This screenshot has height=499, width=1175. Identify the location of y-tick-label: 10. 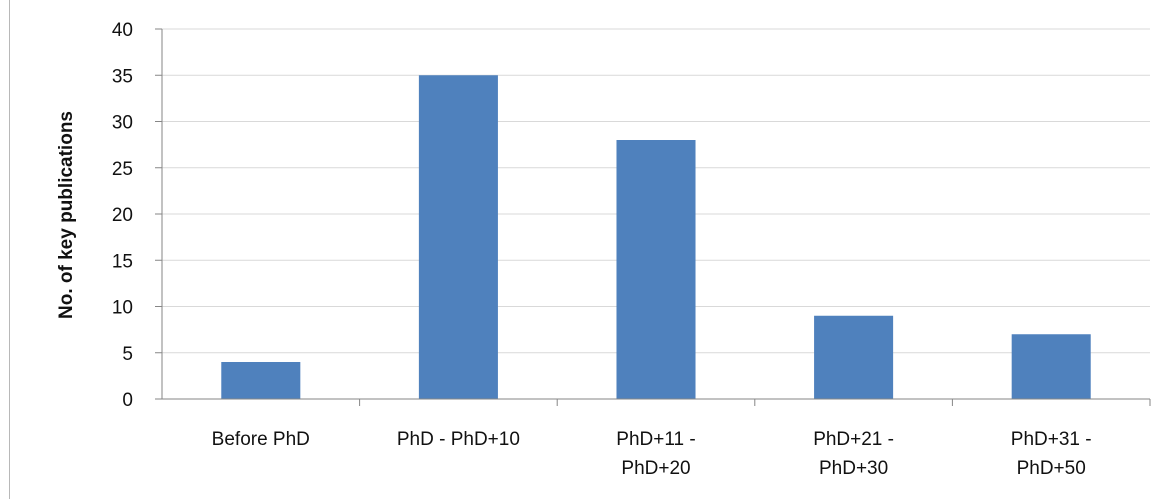
(122, 308).